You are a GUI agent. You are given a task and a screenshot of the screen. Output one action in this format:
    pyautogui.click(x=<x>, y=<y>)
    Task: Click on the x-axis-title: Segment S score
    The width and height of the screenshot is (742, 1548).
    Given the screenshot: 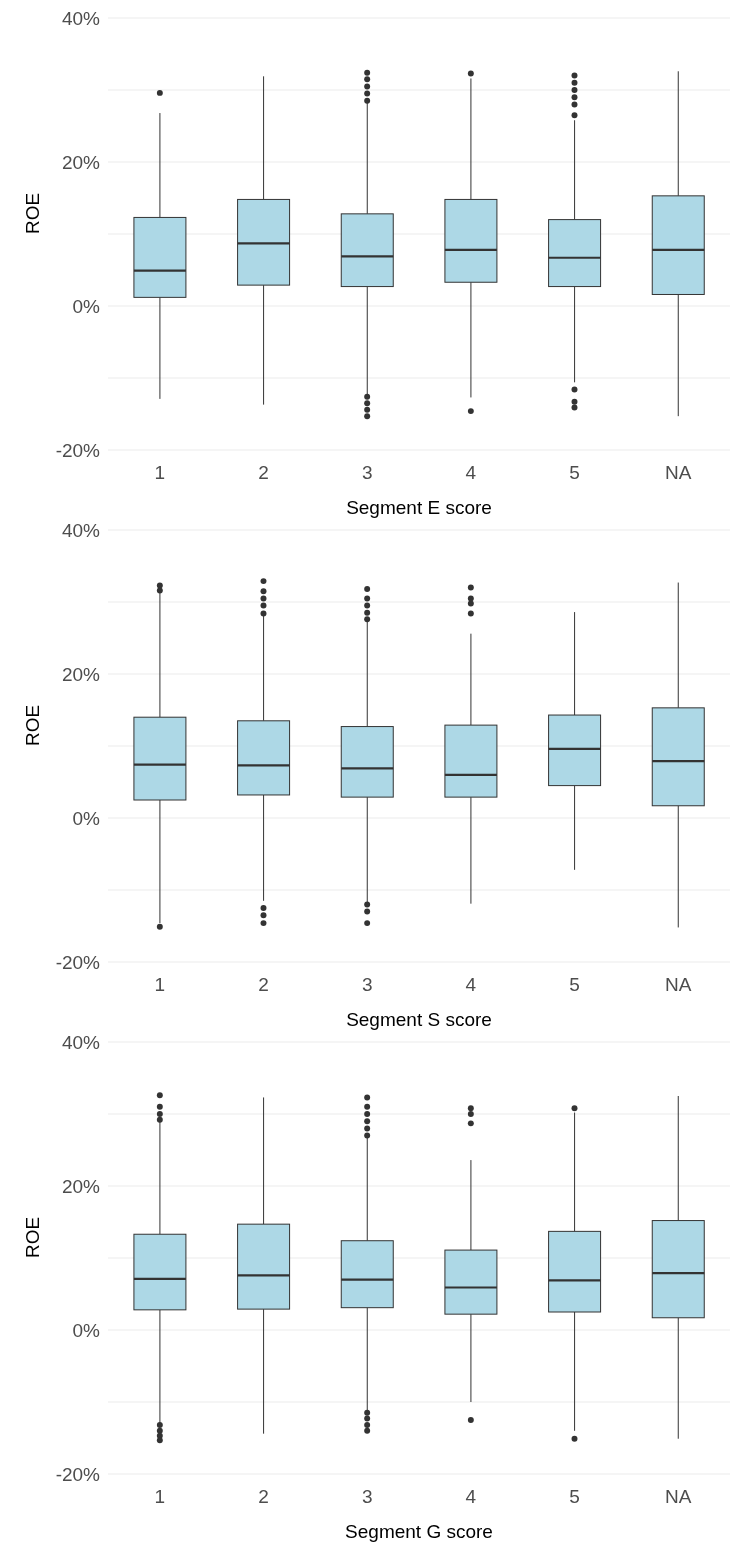 What is the action you would take?
    pyautogui.click(x=419, y=1019)
    